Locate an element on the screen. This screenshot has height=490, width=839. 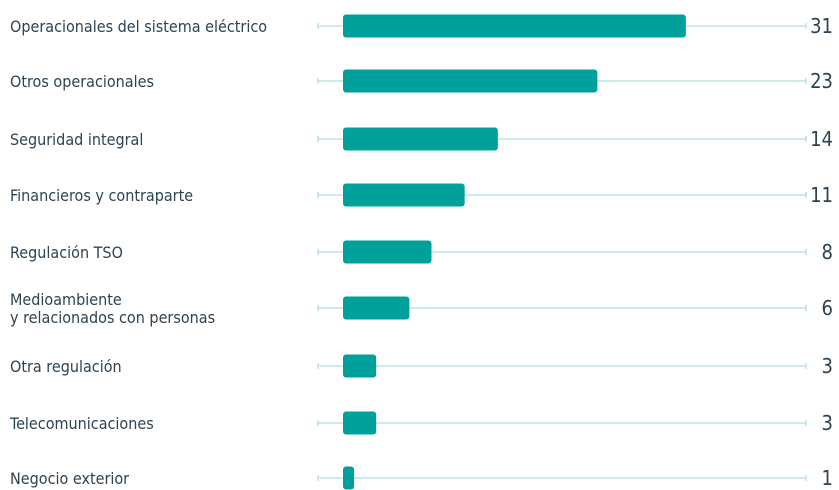
category-label: Otros operacionales is located at coordinates (82, 81).